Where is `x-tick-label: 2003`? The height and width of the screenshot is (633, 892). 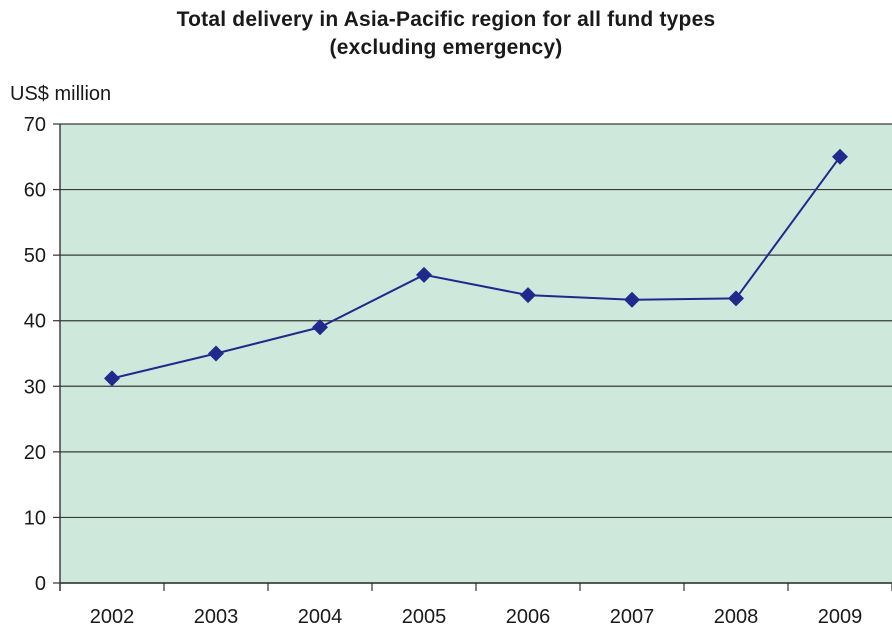
x-tick-label: 2003 is located at coordinates (216, 617).